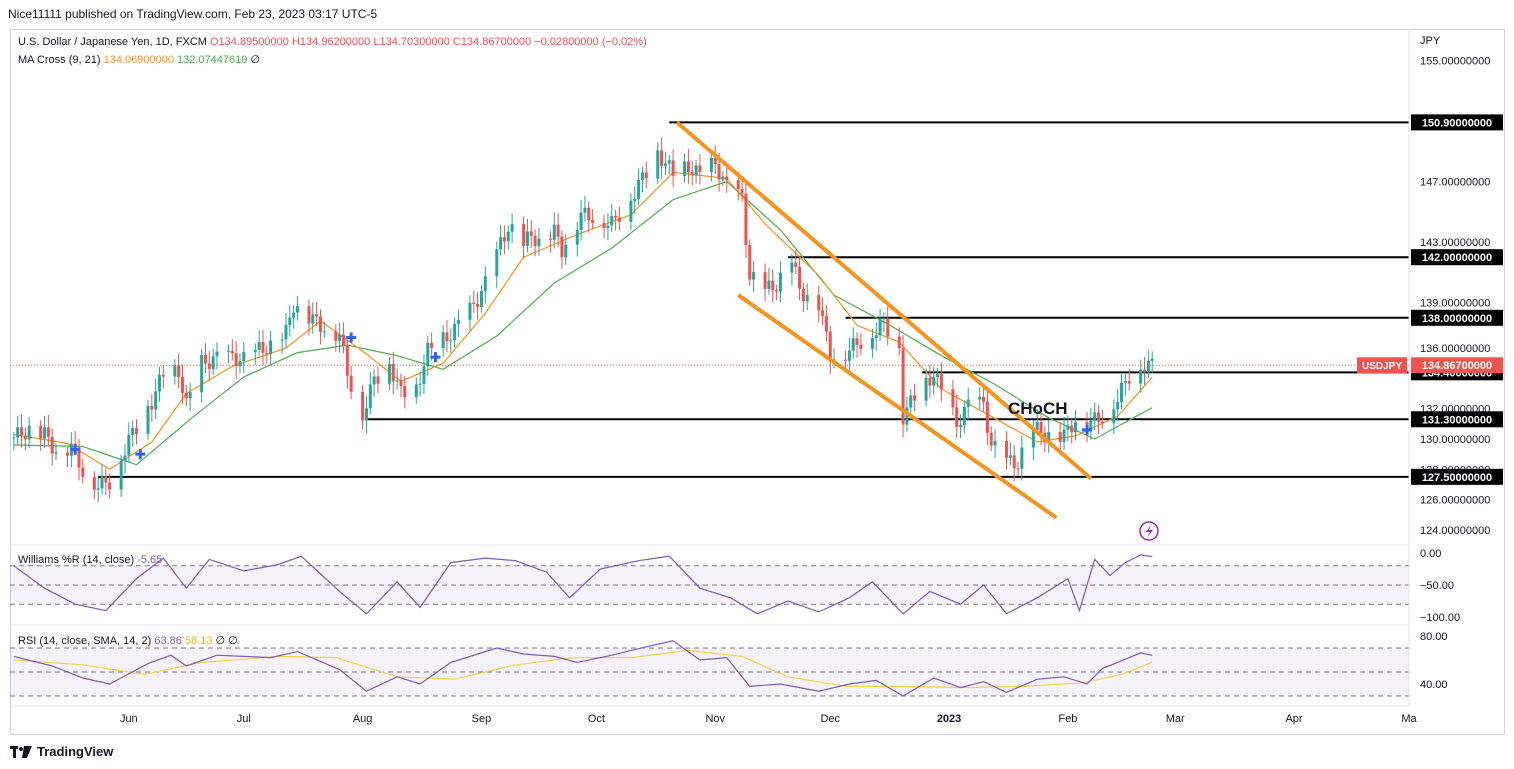  I want to click on ma-label: MA Cross (9, 21), so click(59, 60).